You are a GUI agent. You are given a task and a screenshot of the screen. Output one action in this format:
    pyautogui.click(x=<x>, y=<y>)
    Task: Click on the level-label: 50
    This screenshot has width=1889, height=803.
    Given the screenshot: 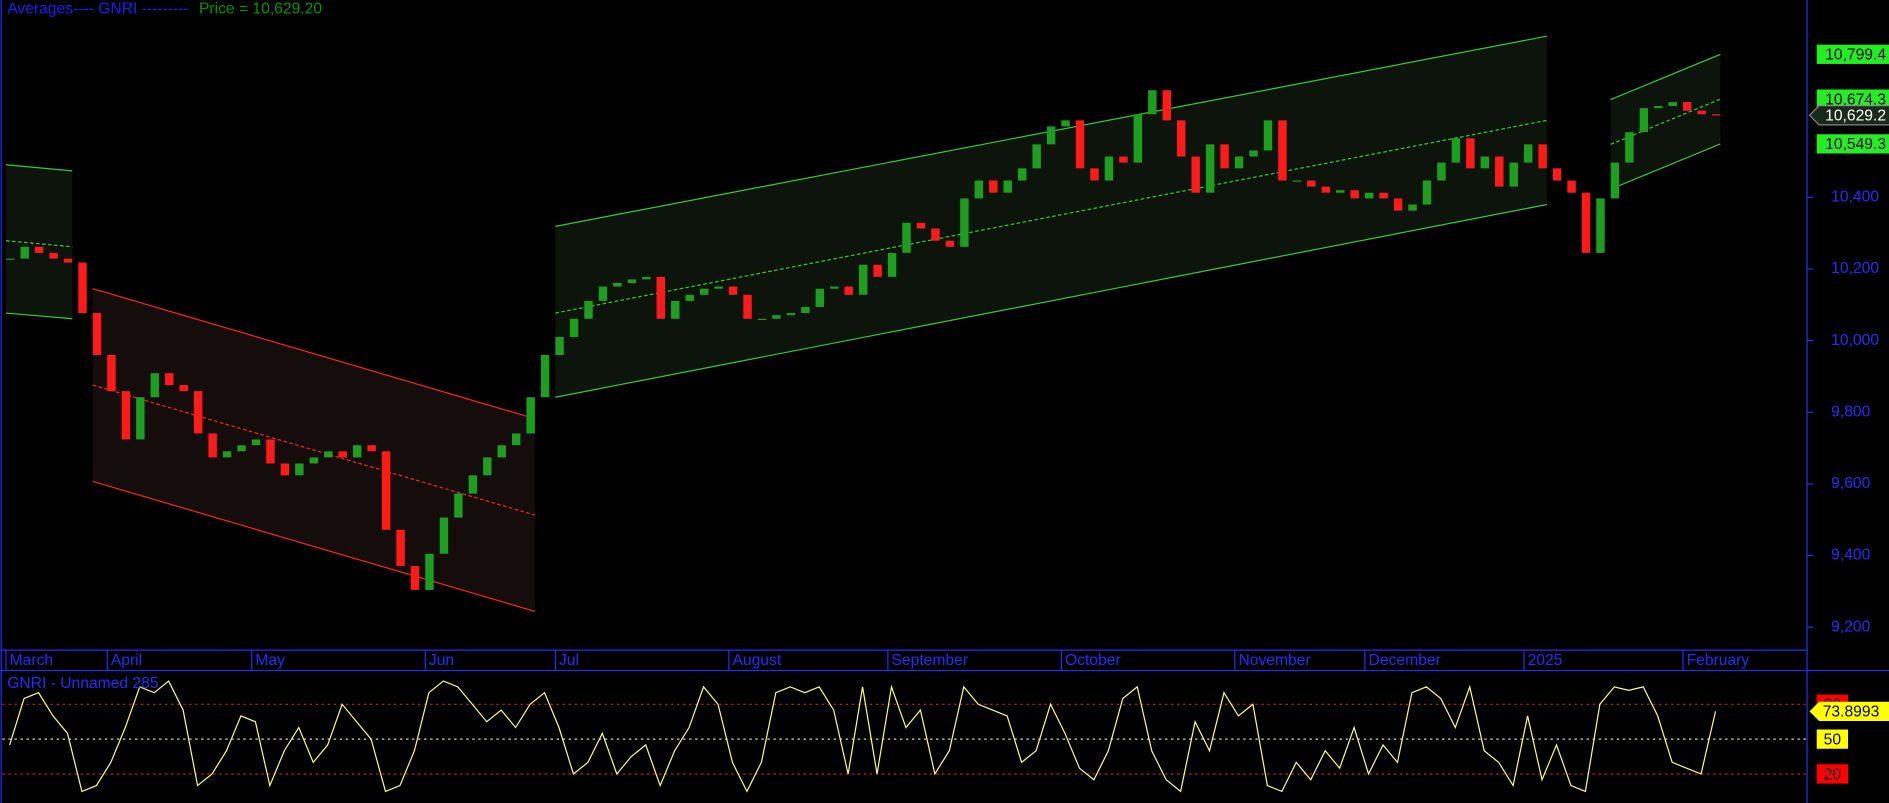 What is the action you would take?
    pyautogui.click(x=1833, y=739)
    